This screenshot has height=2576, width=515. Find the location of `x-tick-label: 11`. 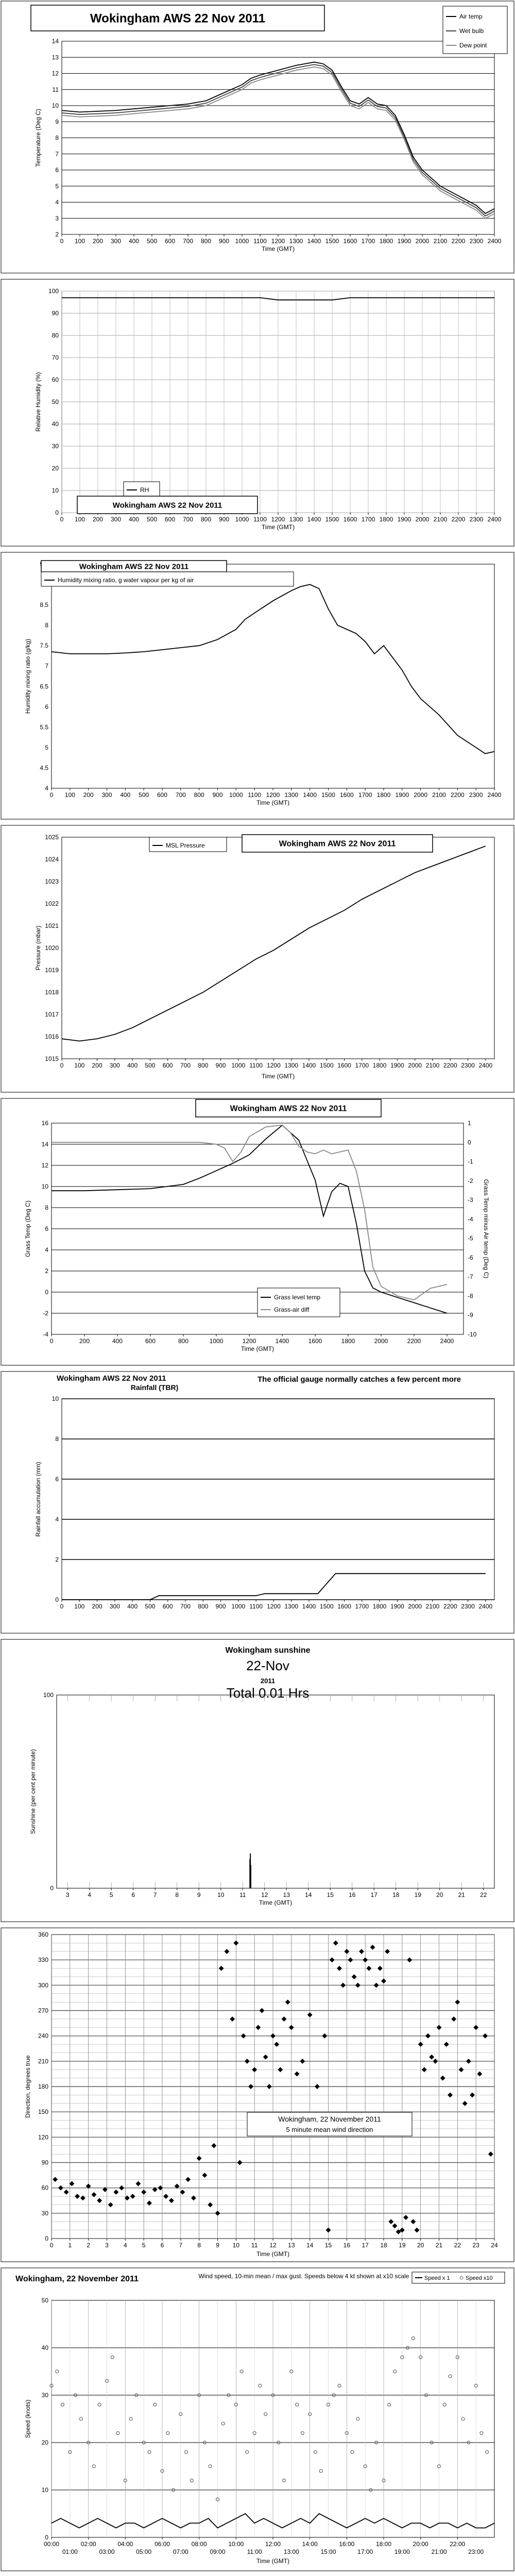

x-tick-label: 11 is located at coordinates (242, 1895).